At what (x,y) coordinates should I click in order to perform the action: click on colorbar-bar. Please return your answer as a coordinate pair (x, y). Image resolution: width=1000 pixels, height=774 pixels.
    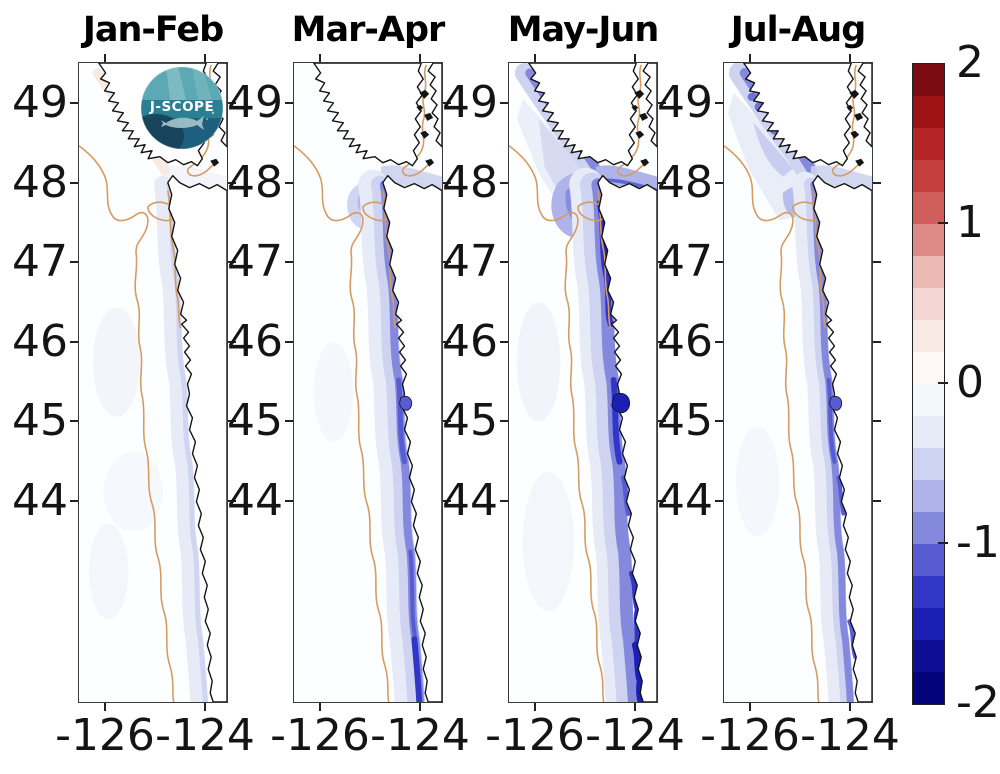
    Looking at the image, I should click on (928, 384).